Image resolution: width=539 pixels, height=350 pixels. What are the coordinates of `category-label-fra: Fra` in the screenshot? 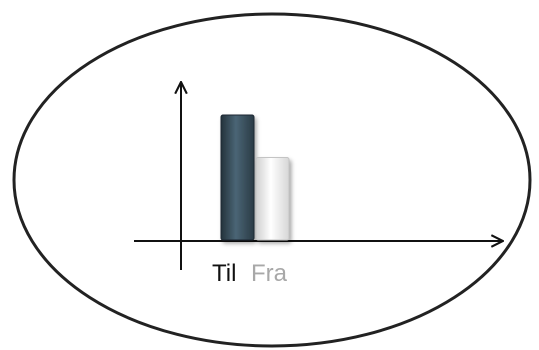 It's located at (269, 273).